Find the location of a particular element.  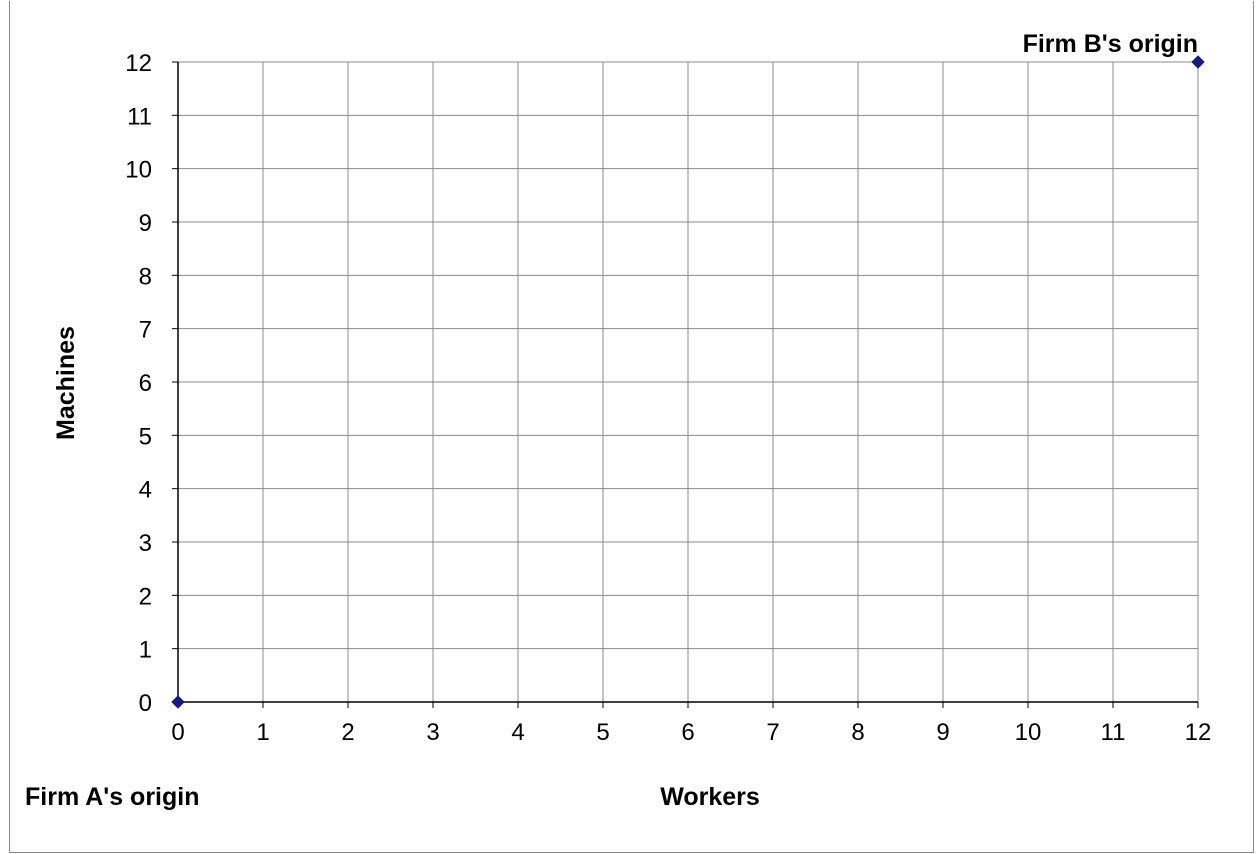

x-tick-label: 1 is located at coordinates (262, 732).